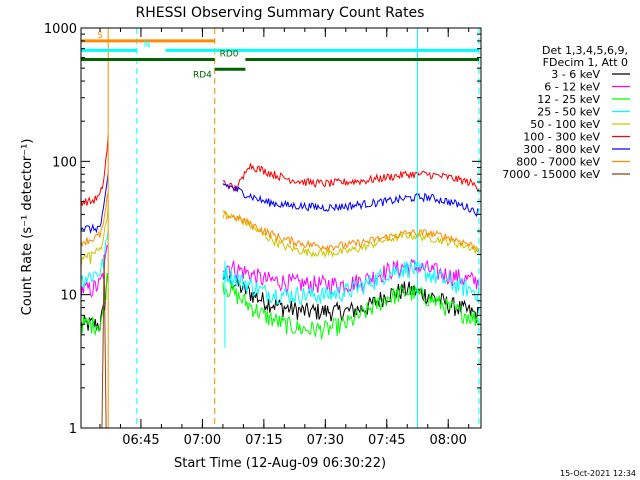  I want to click on annotation-label-5: RD4, so click(202, 75).